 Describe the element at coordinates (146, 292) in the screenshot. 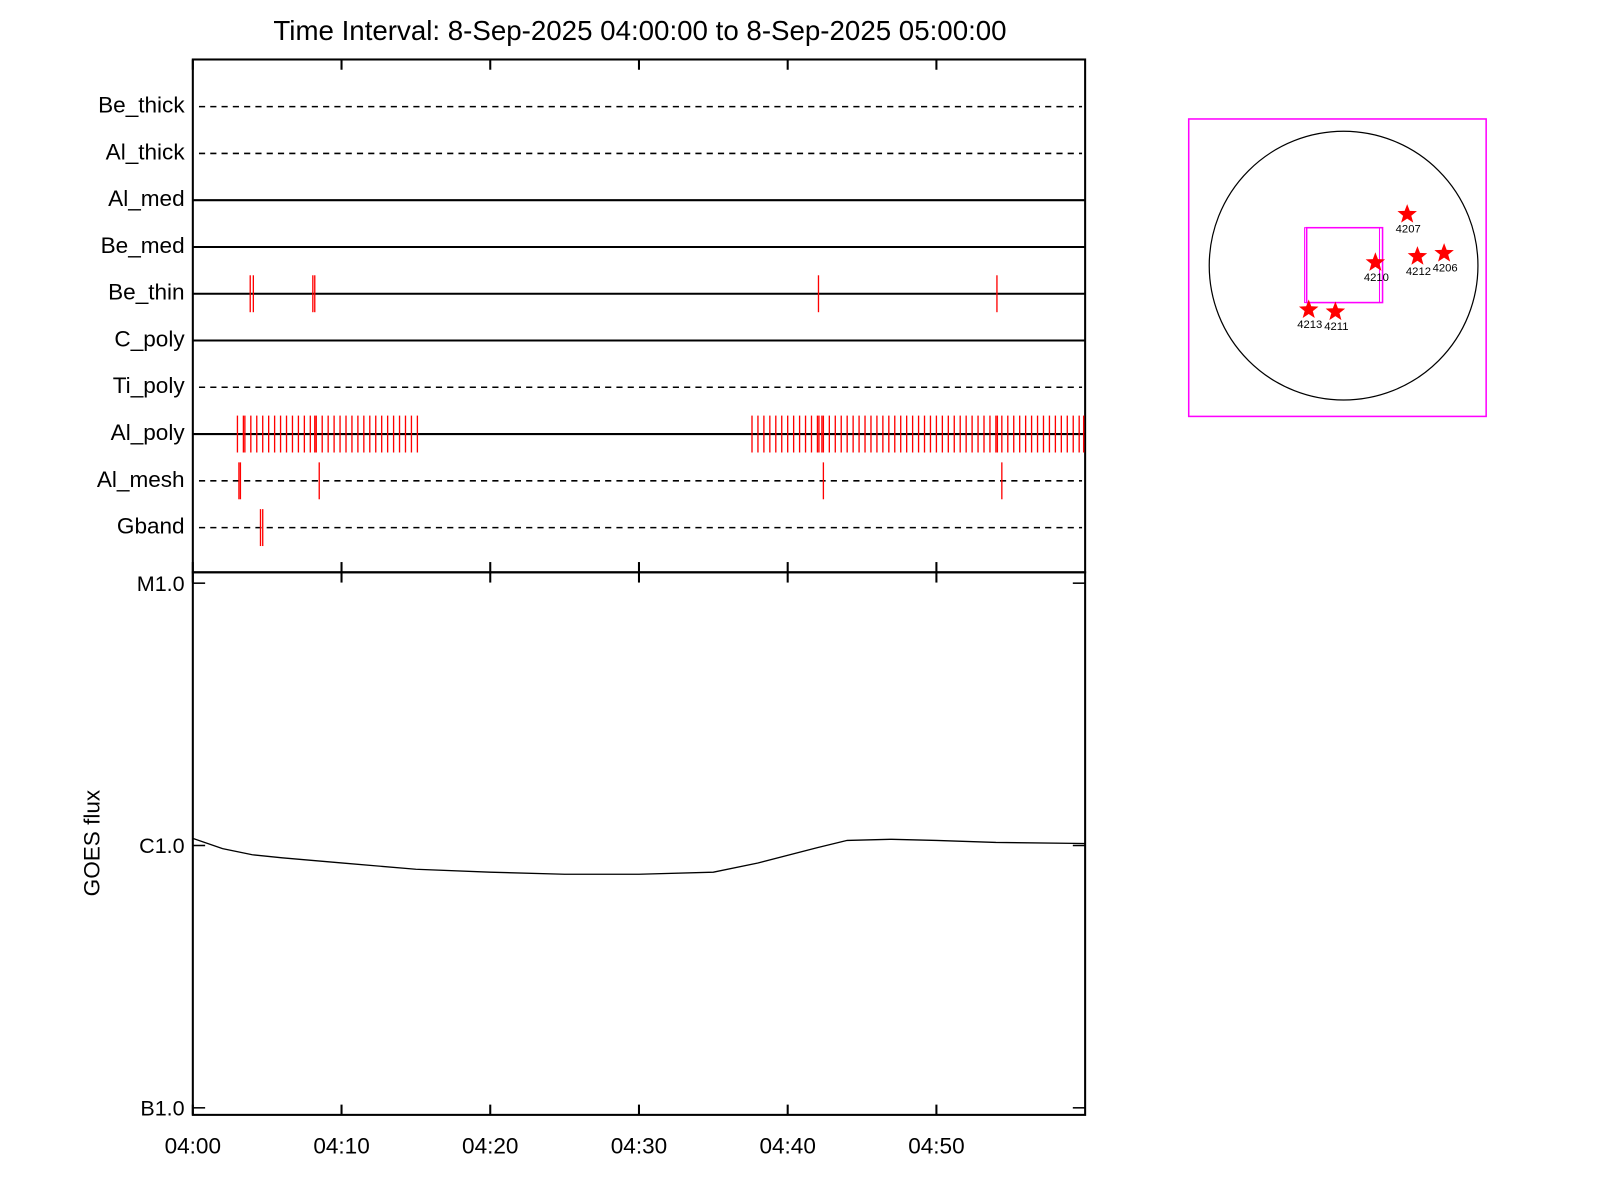

I see `filter-label: Be_thin` at that location.